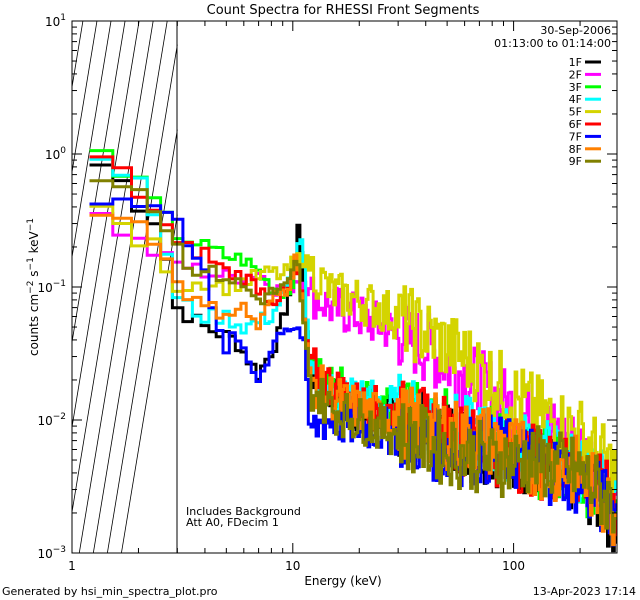 This screenshot has width=640, height=600. Describe the element at coordinates (55, 154) in the screenshot. I see `y-tick-label: 10⁰` at that location.